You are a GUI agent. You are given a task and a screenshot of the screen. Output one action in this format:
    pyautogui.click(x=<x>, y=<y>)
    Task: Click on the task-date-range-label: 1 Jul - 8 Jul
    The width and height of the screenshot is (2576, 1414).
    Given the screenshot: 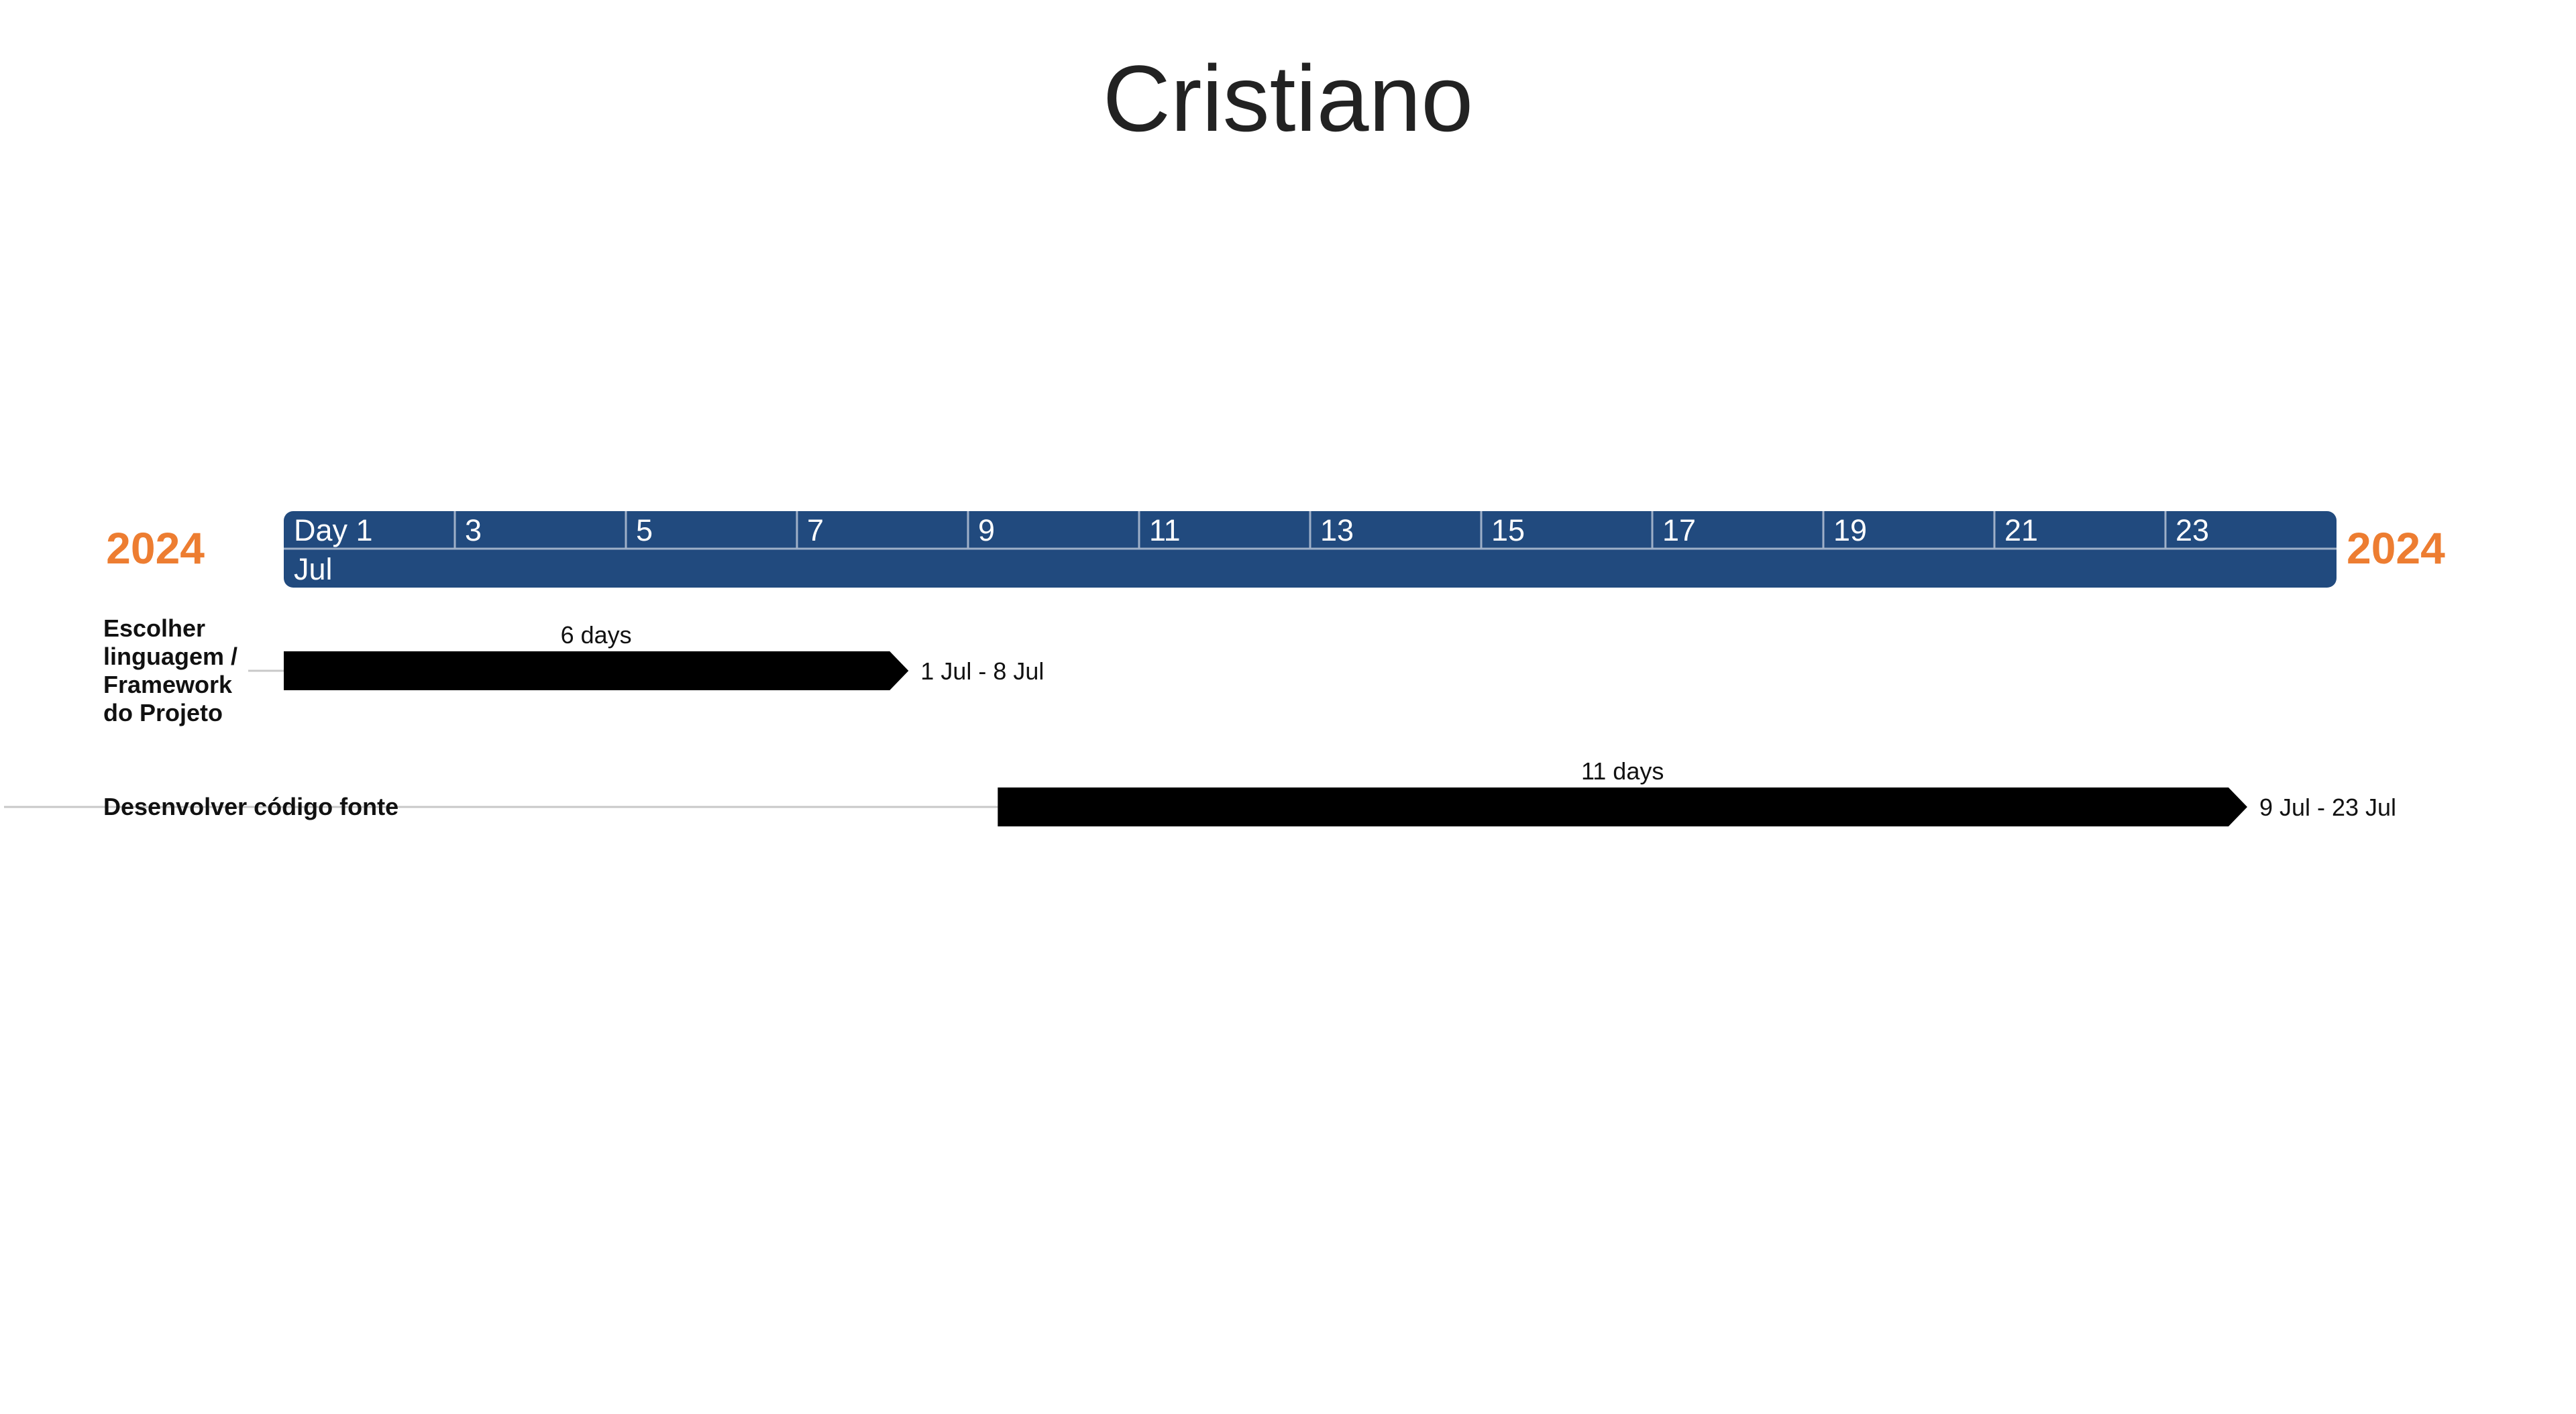 What is the action you would take?
    pyautogui.click(x=982, y=671)
    